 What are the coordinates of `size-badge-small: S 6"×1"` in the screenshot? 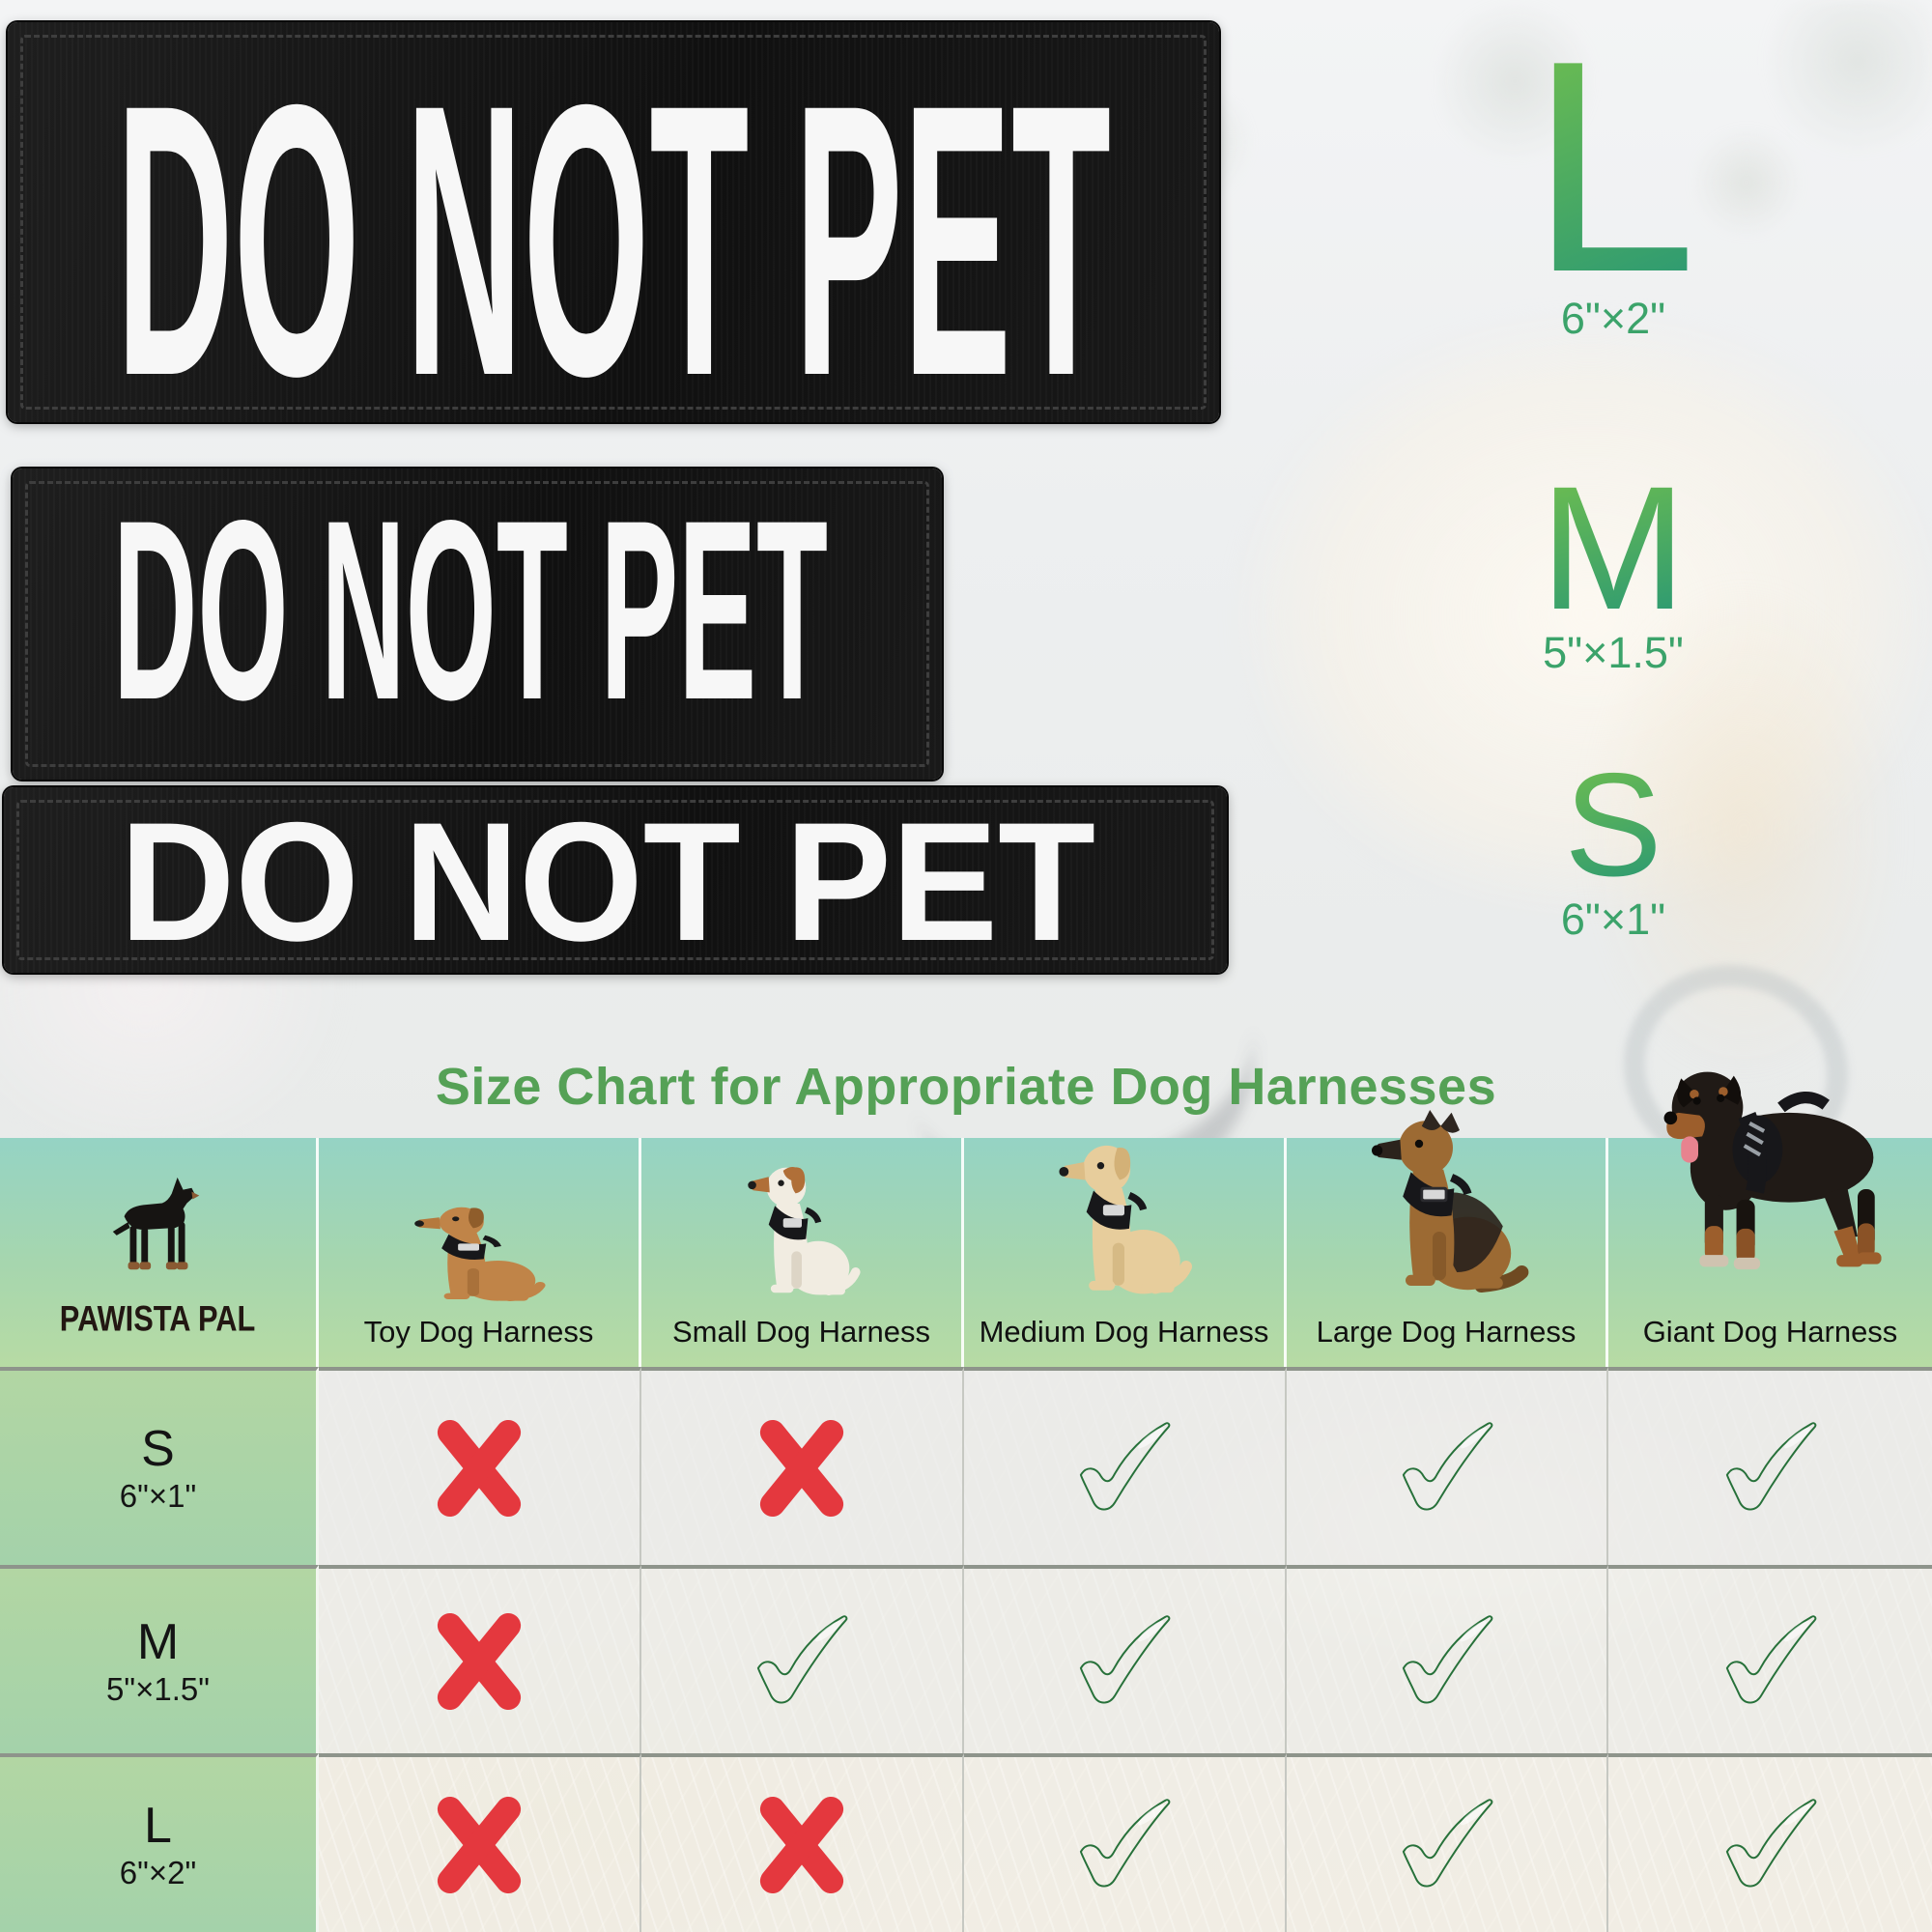 It's located at (1613, 853).